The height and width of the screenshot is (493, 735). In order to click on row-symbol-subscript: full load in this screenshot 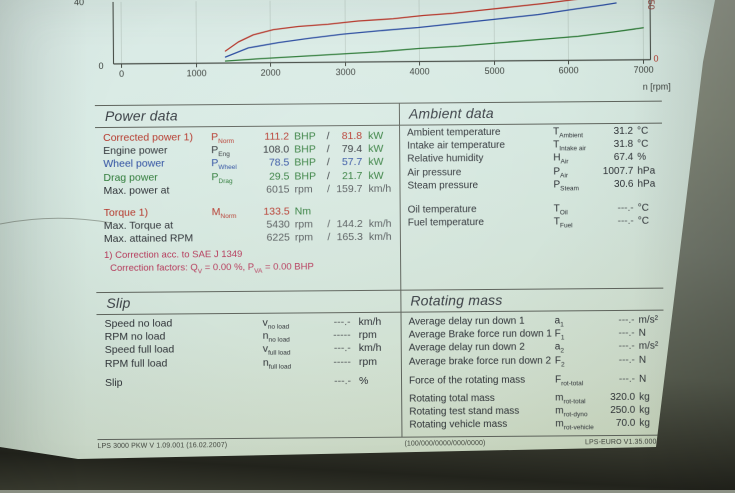, I will do `click(280, 366)`.